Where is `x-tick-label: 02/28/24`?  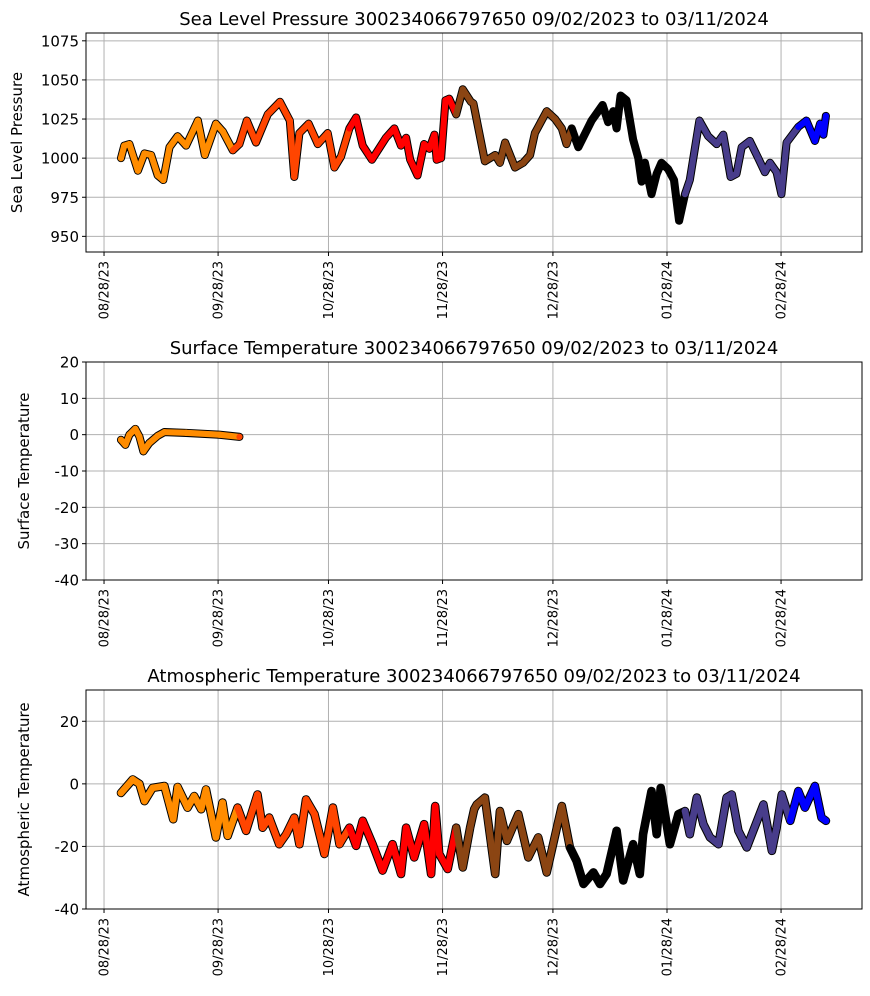
x-tick-label: 02/28/24 is located at coordinates (782, 618).